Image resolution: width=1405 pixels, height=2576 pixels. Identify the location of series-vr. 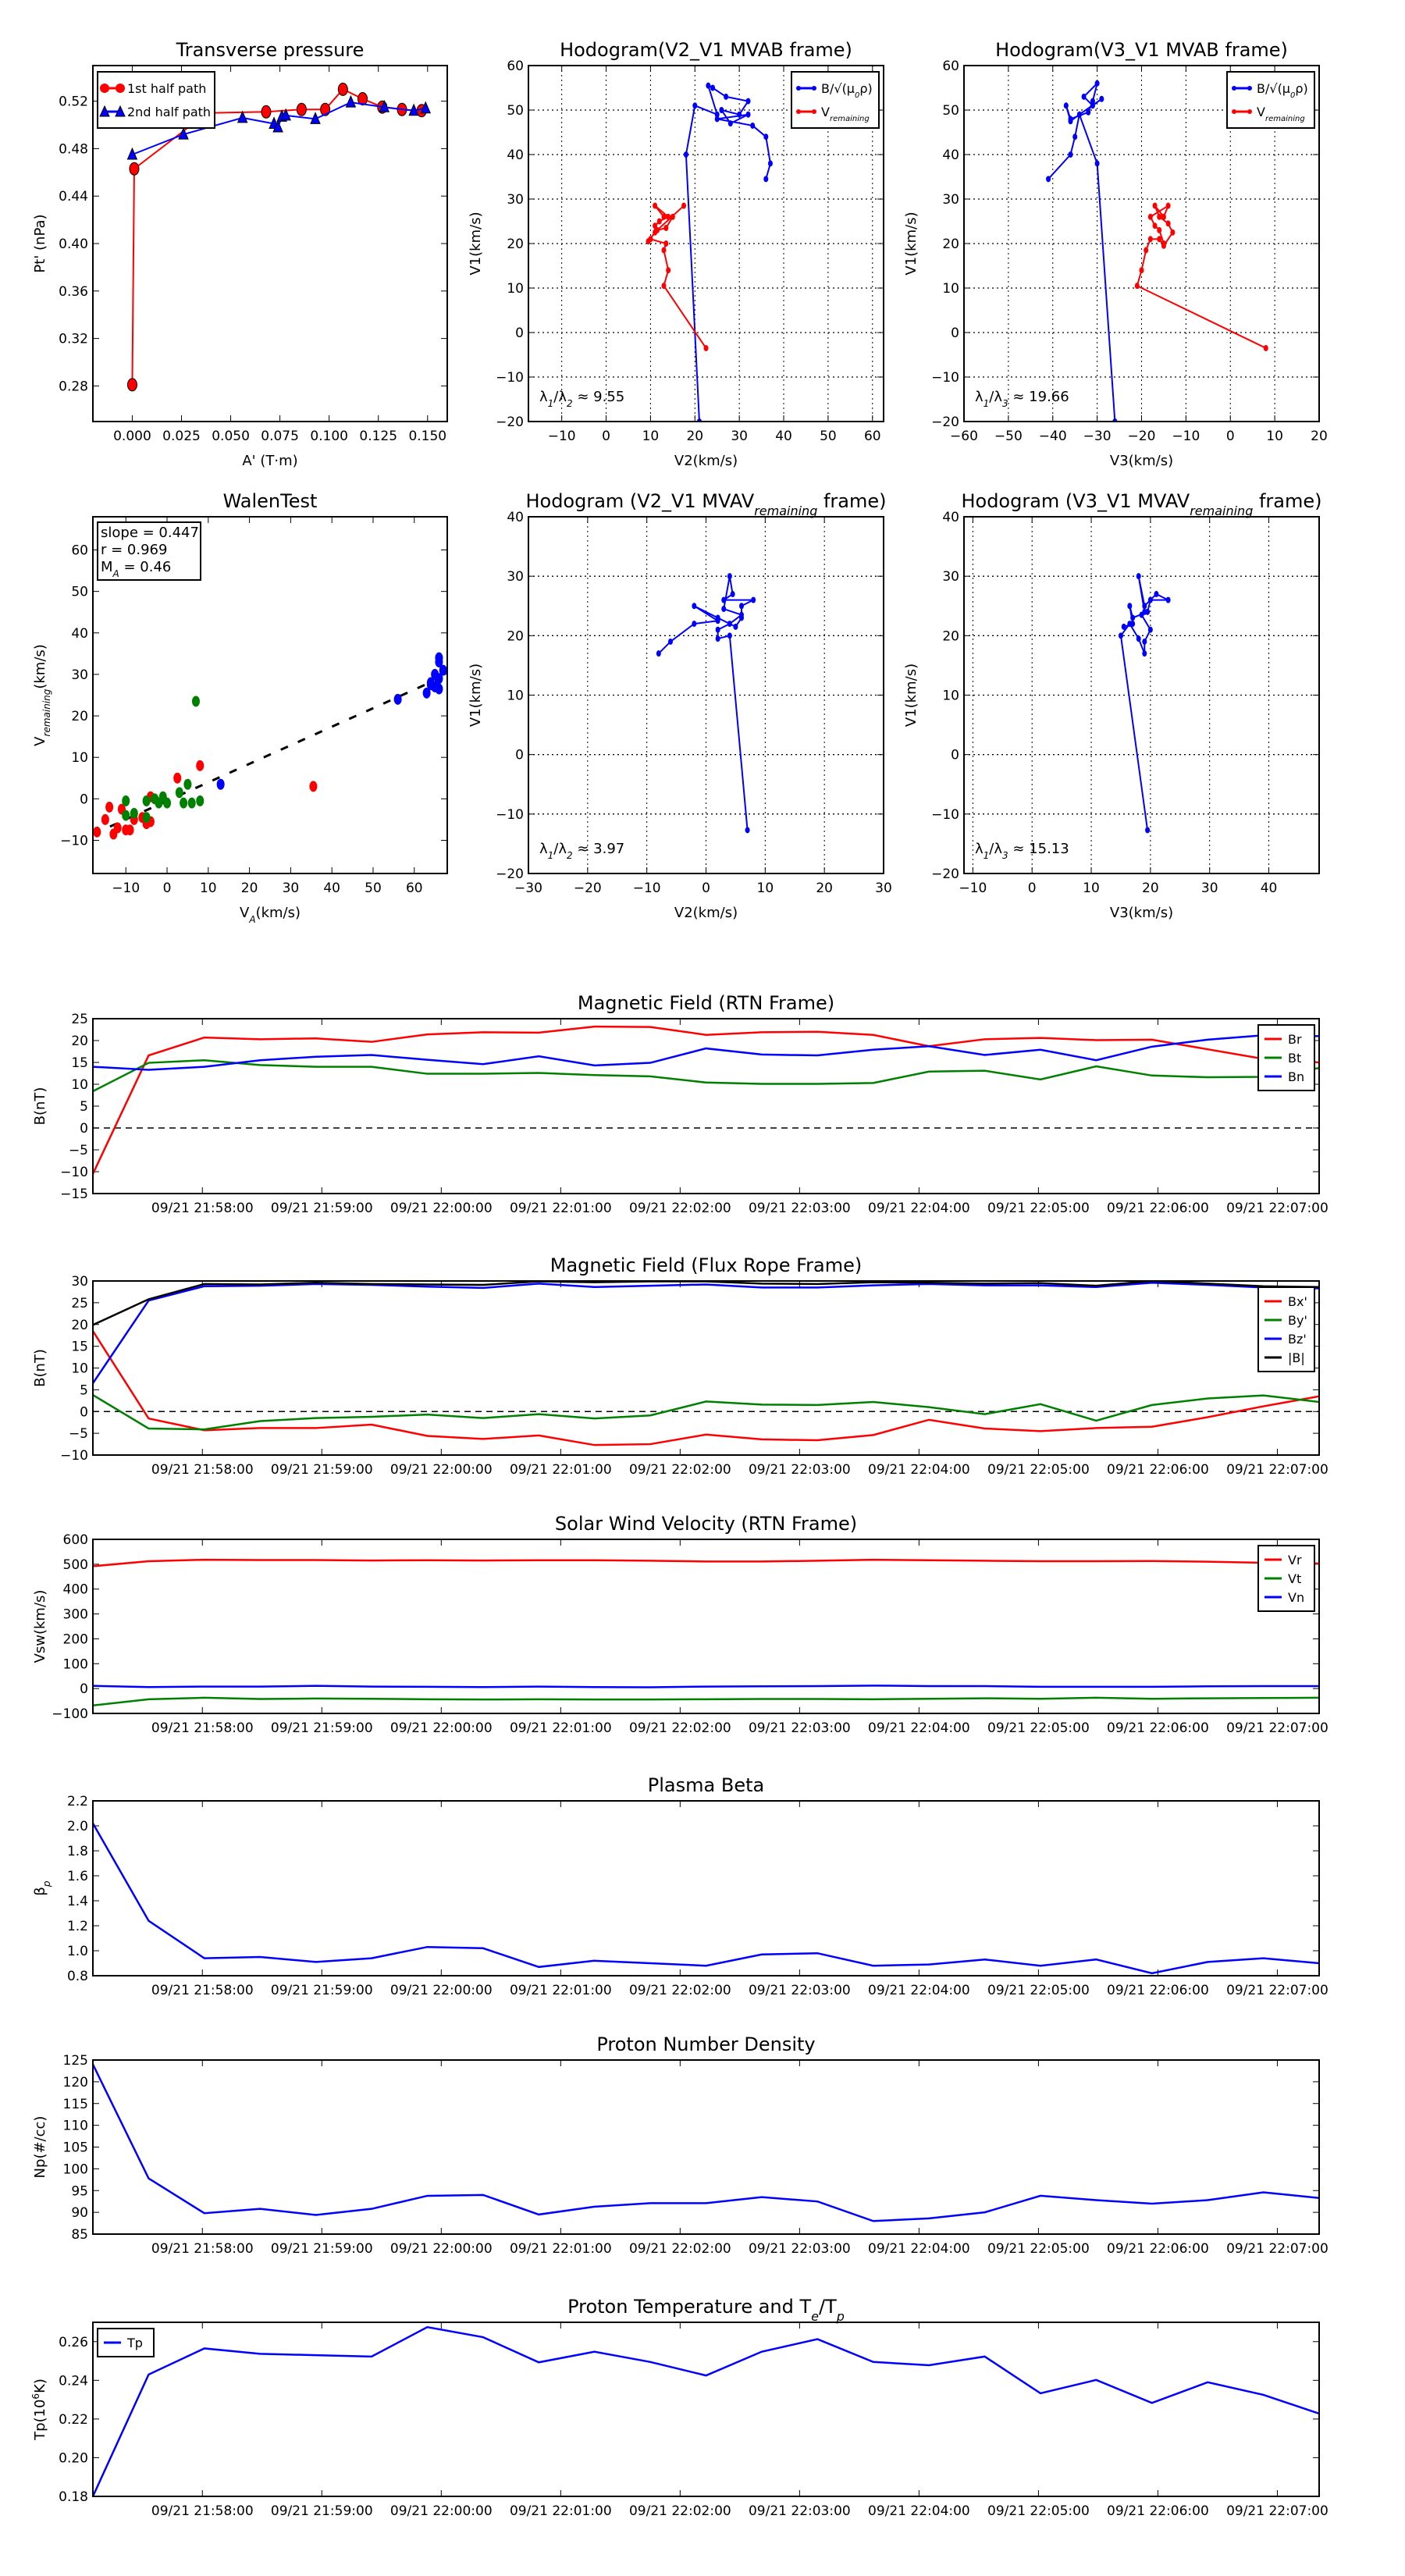
(706, 1562).